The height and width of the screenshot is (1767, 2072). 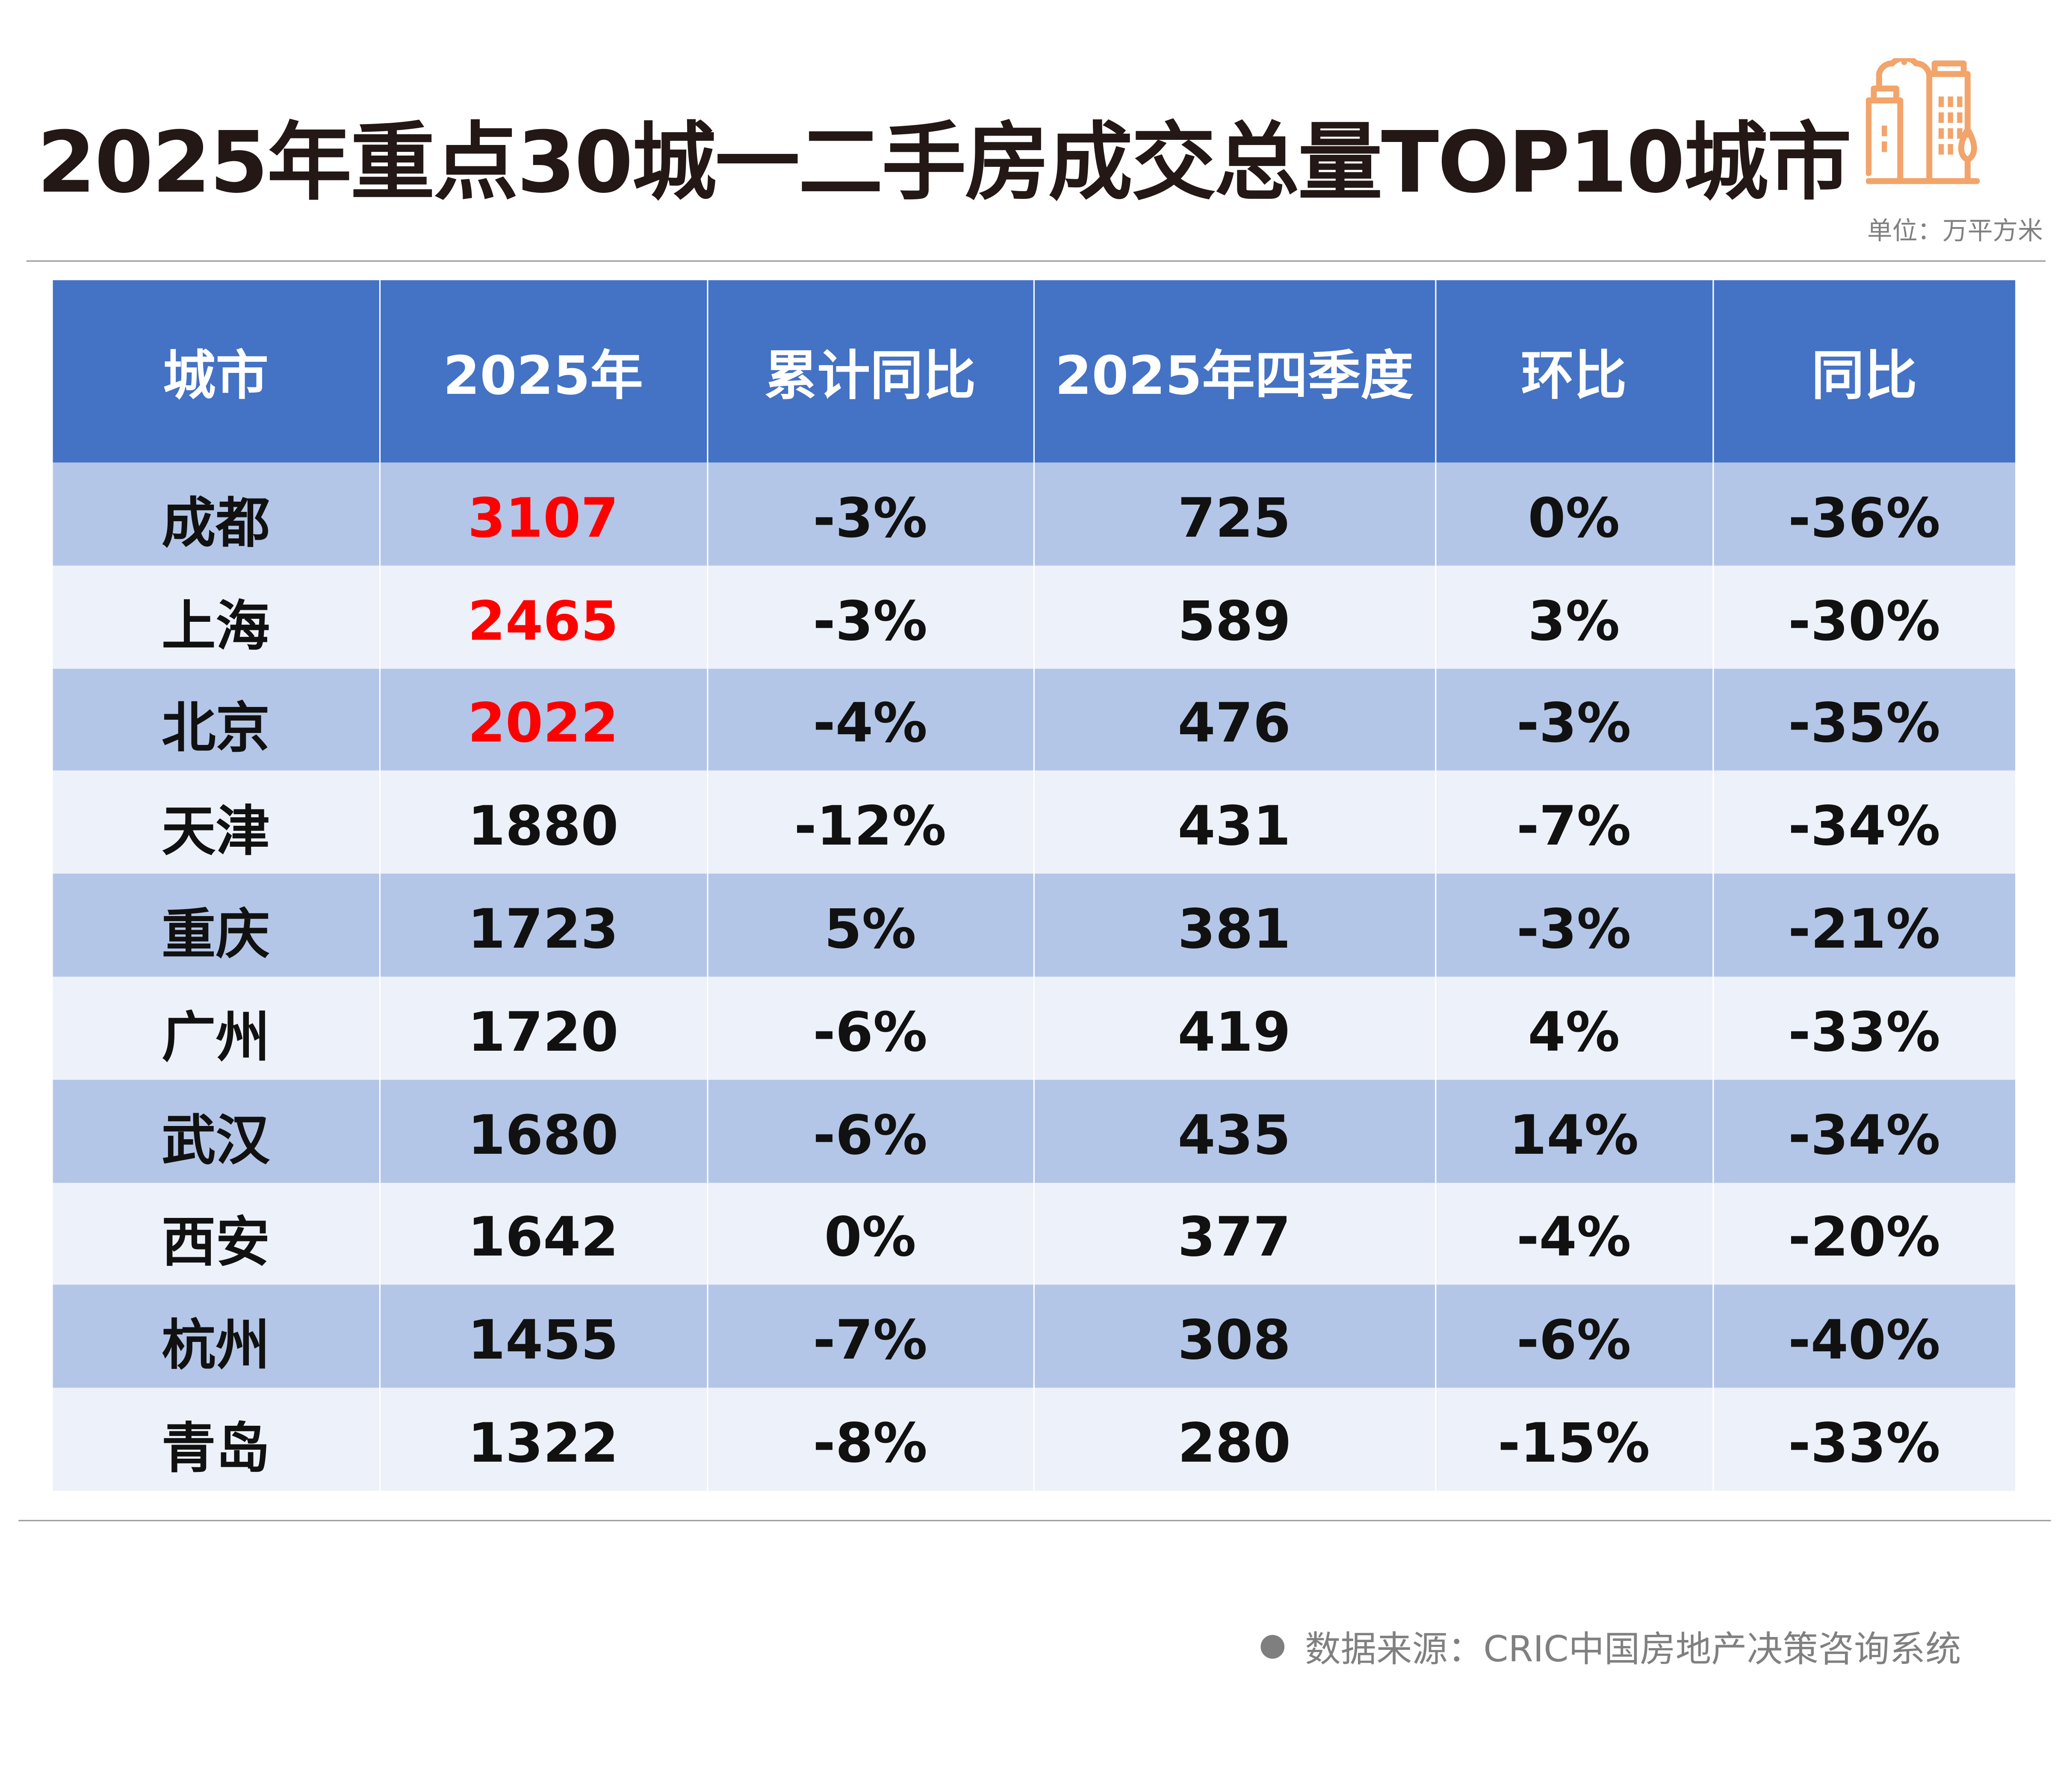 I want to click on source-text: 数据来源：CRIC中国房地产决策咨询系统, so click(x=1633, y=1650).